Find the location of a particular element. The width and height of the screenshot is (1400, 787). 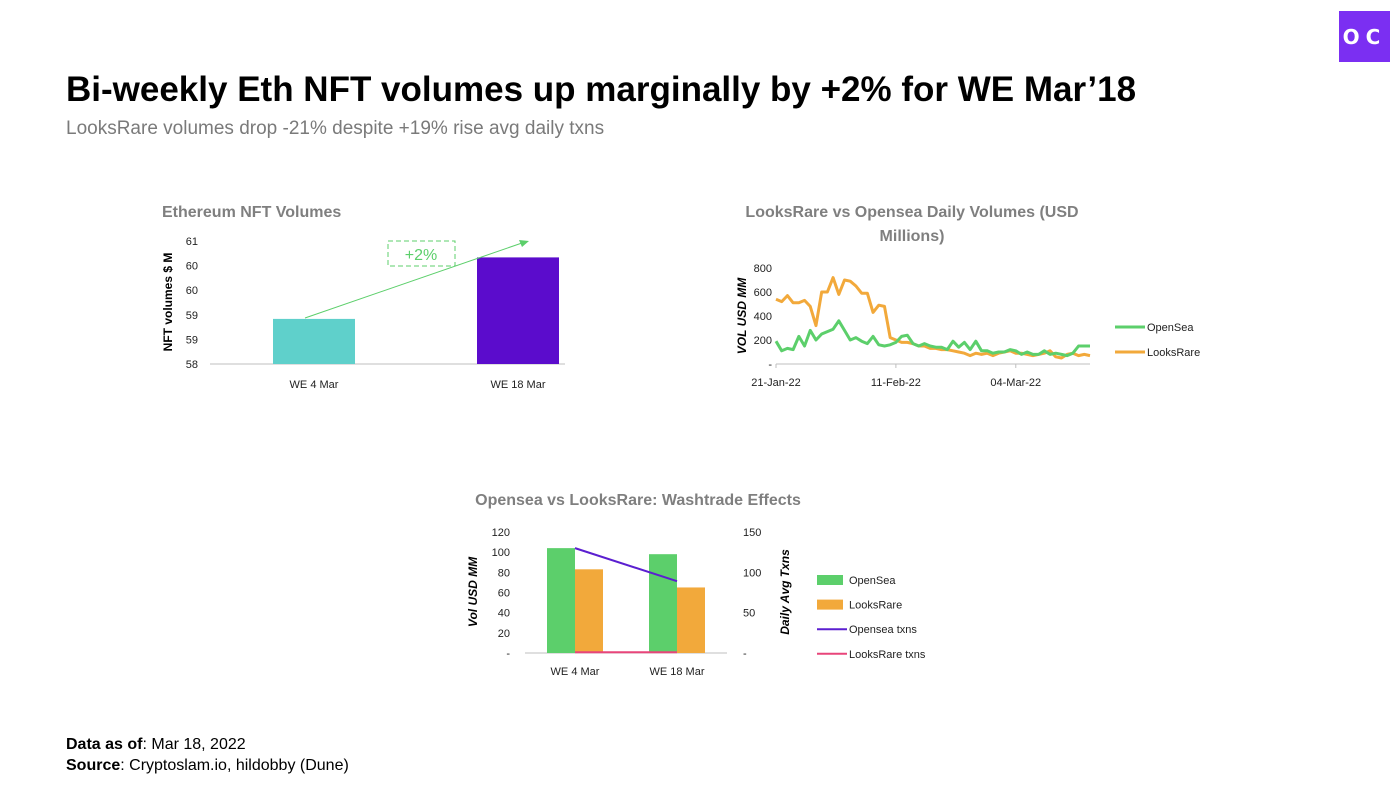

chart3-y2-axis-title: Daily Avg Txns is located at coordinates (785, 592).